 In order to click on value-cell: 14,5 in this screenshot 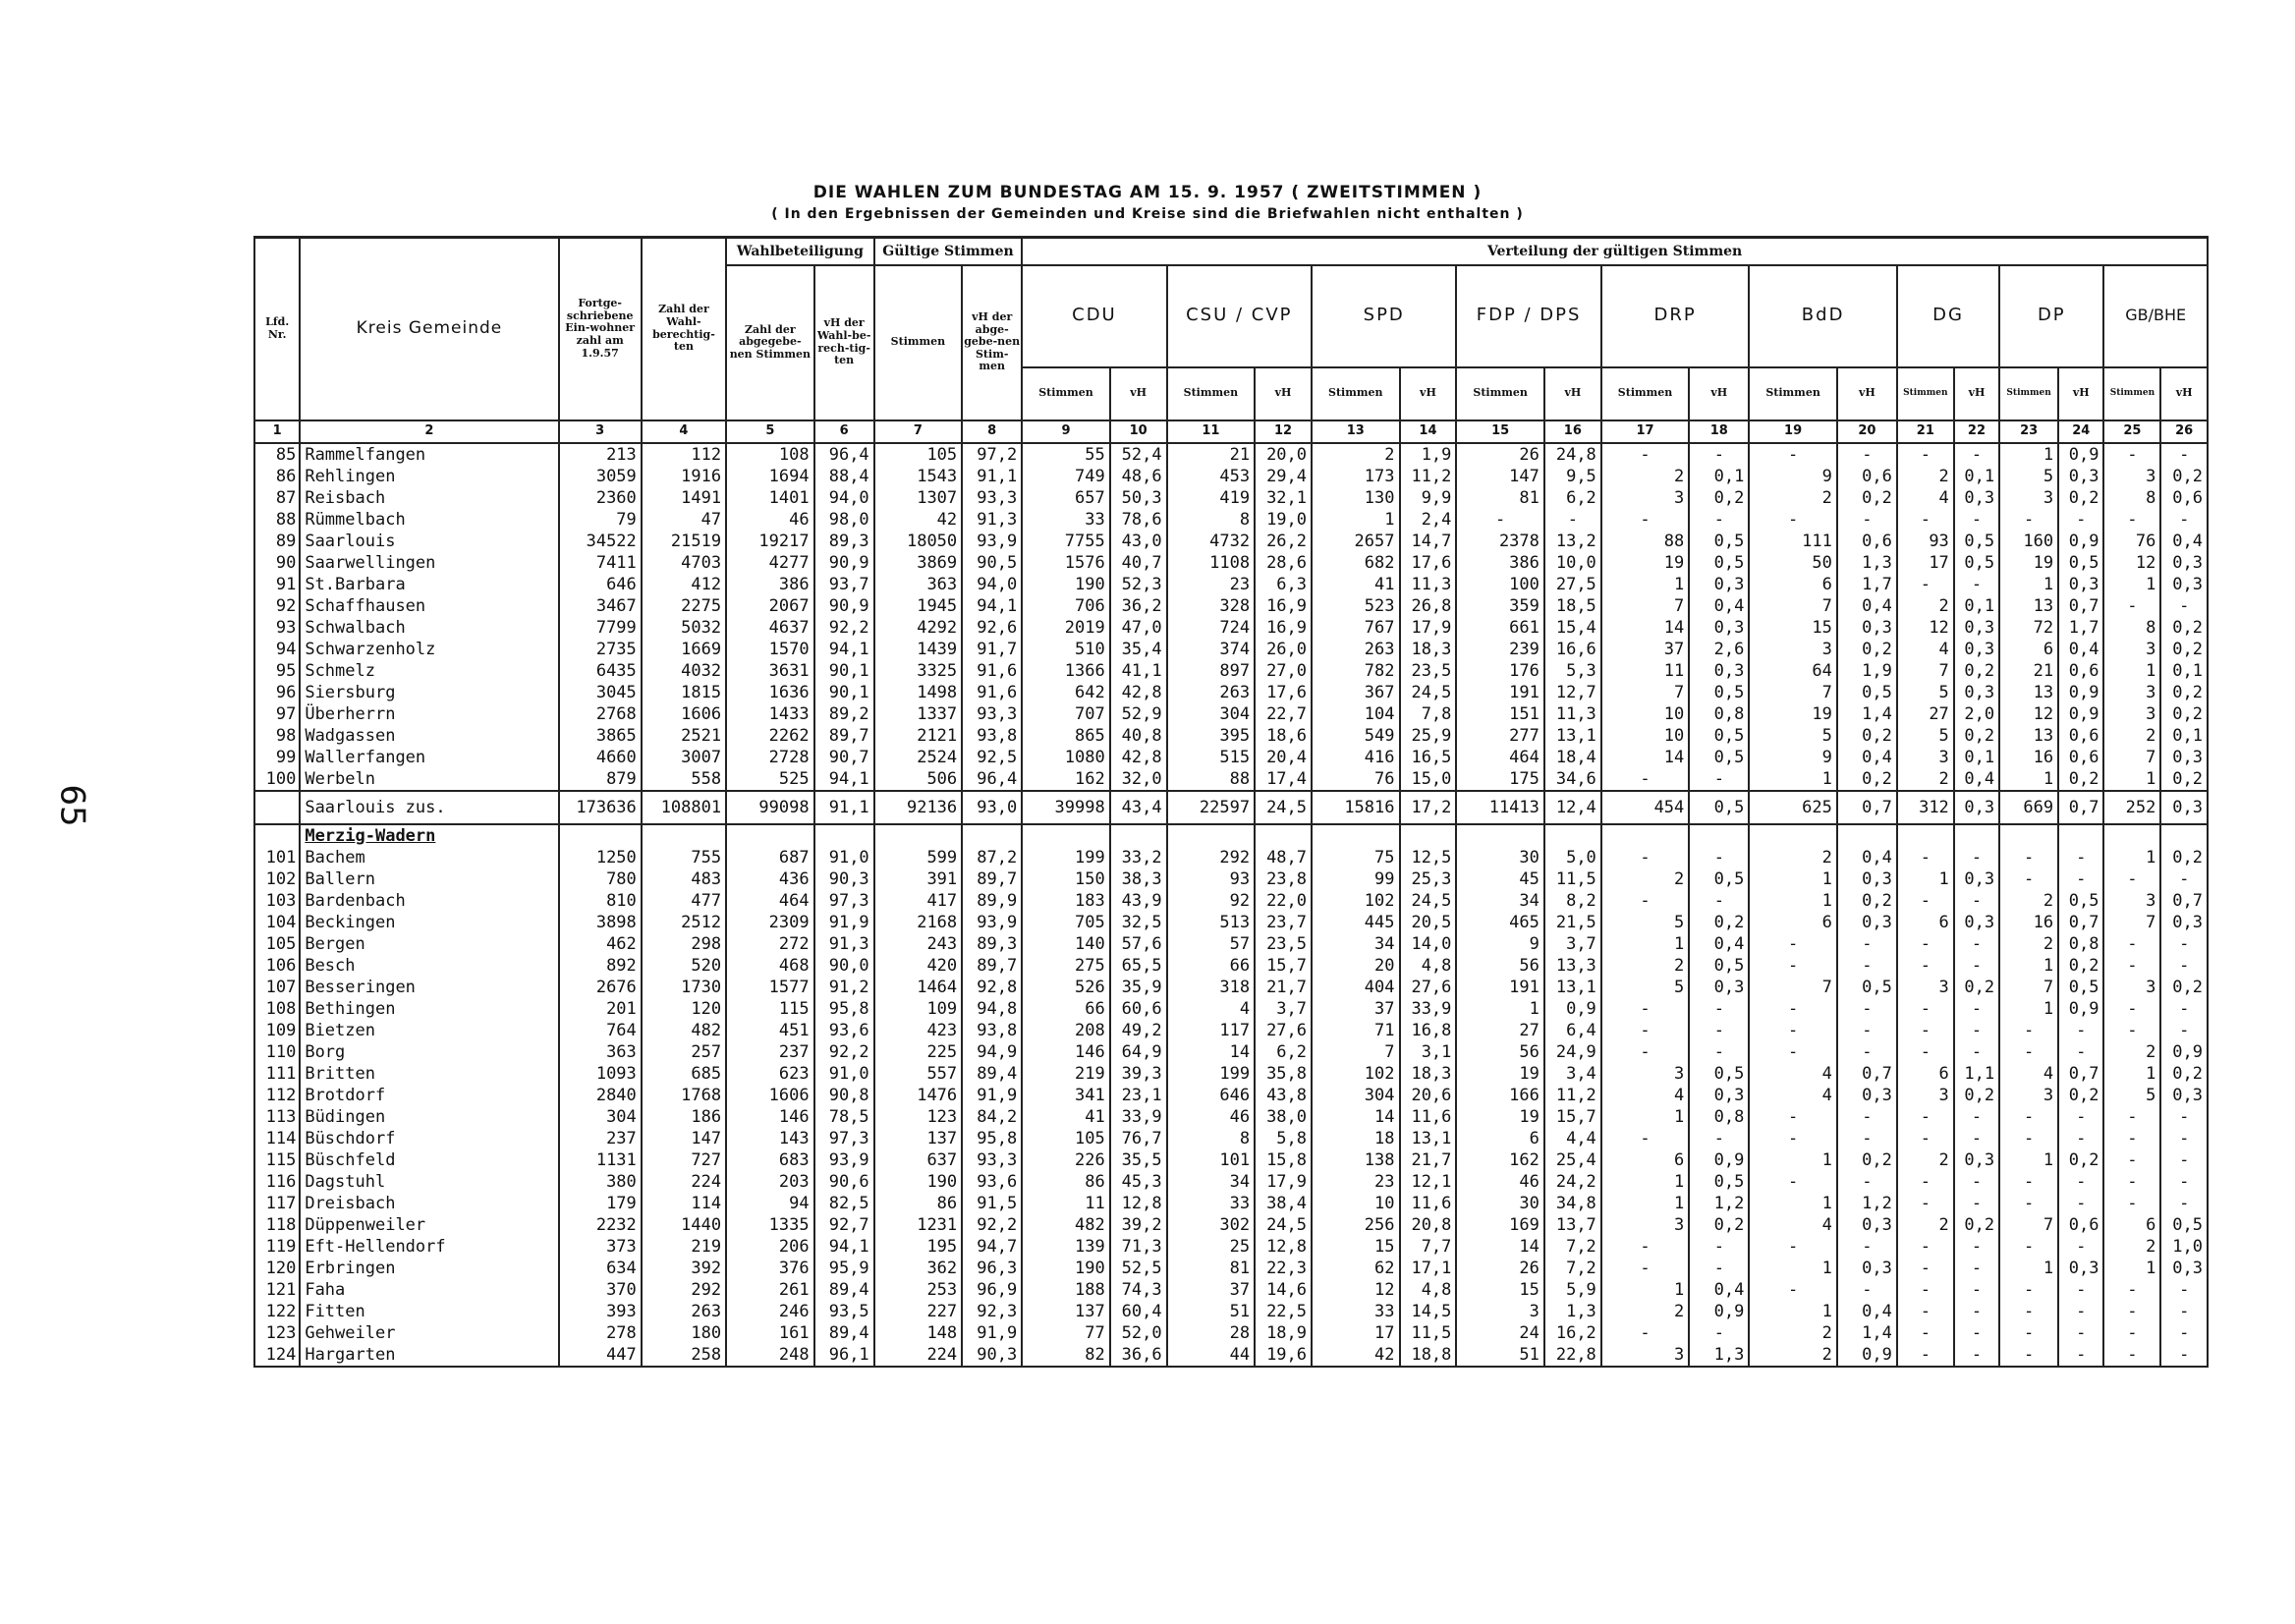, I will do `click(1428, 1311)`.